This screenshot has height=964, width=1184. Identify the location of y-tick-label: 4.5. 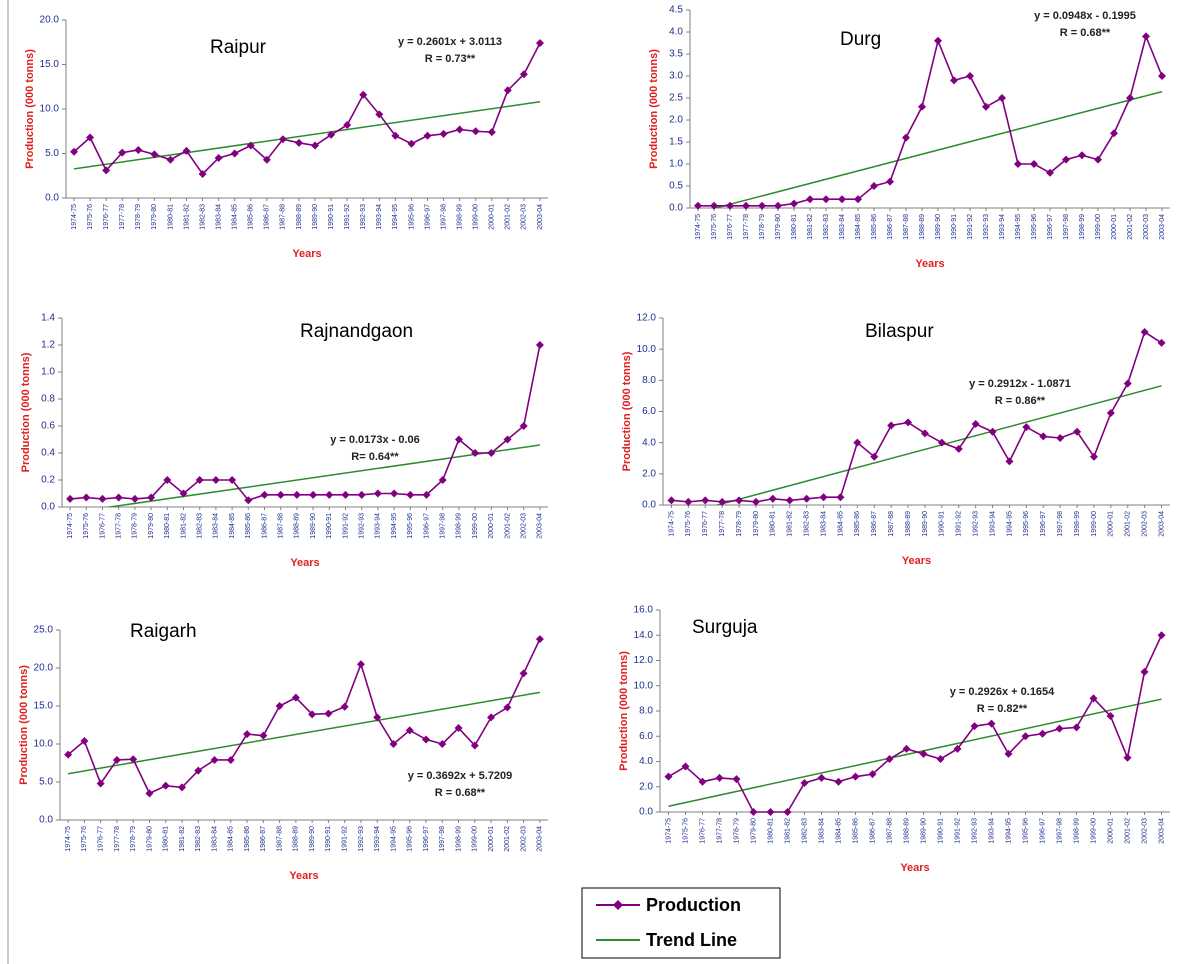
(676, 10).